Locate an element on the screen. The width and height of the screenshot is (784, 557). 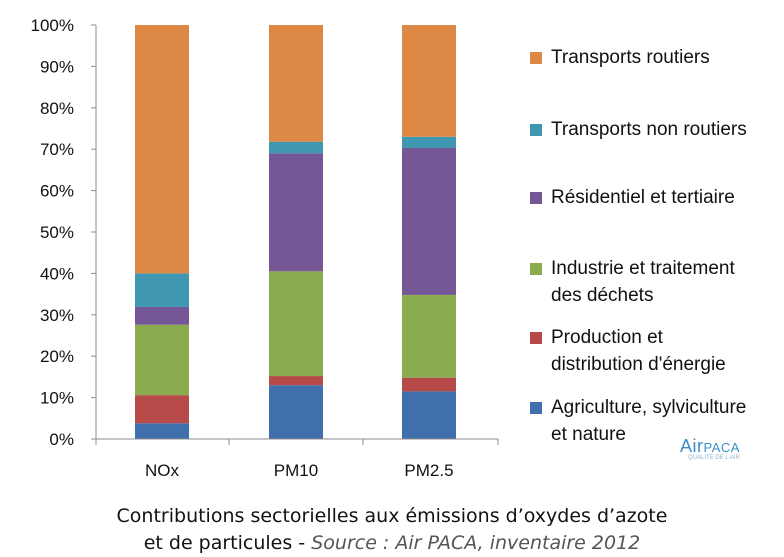
air-paca-logo: AirPACA QUALITÉ DE L'AIR is located at coordinates (720, 451).